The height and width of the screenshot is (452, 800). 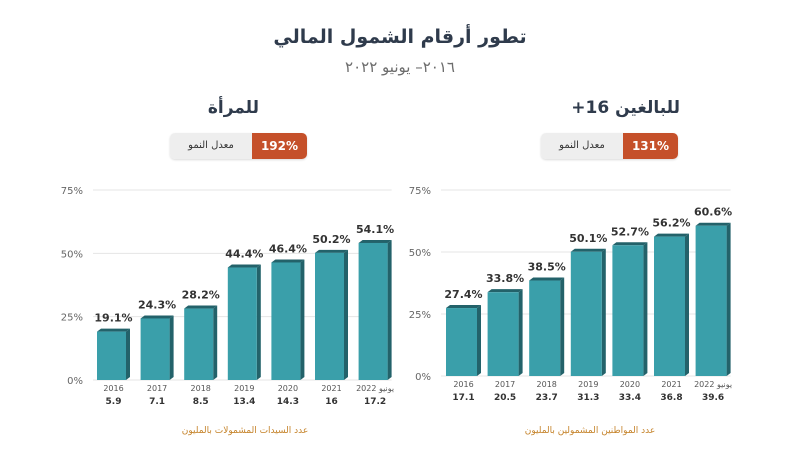 What do you see at coordinates (288, 388) in the screenshot?
I see `women-category-label: 2020` at bounding box center [288, 388].